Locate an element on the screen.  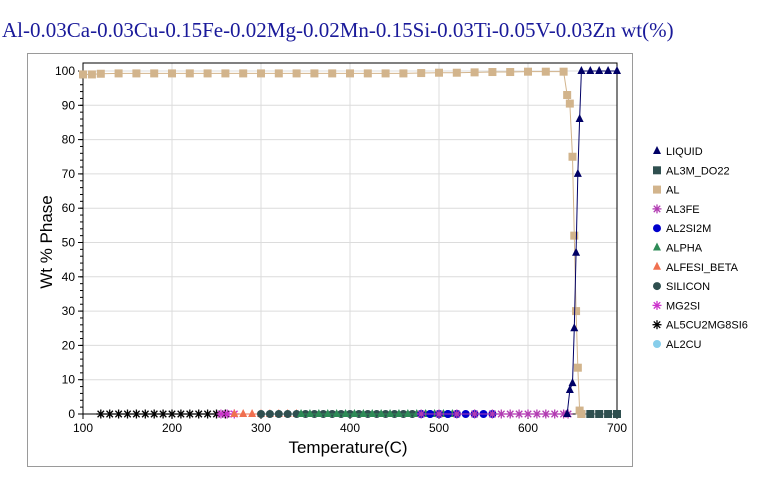
legend-item-al5cu2mg8si6: AL5CU2MG8SI6 is located at coordinates (700, 326).